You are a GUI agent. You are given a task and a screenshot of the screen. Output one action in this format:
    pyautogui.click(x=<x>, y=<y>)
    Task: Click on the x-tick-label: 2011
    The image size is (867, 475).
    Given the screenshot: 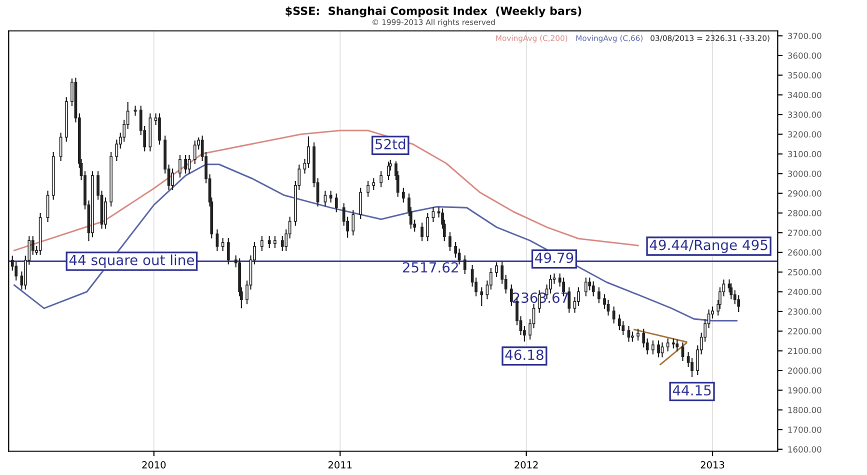 What is the action you would take?
    pyautogui.click(x=340, y=464)
    